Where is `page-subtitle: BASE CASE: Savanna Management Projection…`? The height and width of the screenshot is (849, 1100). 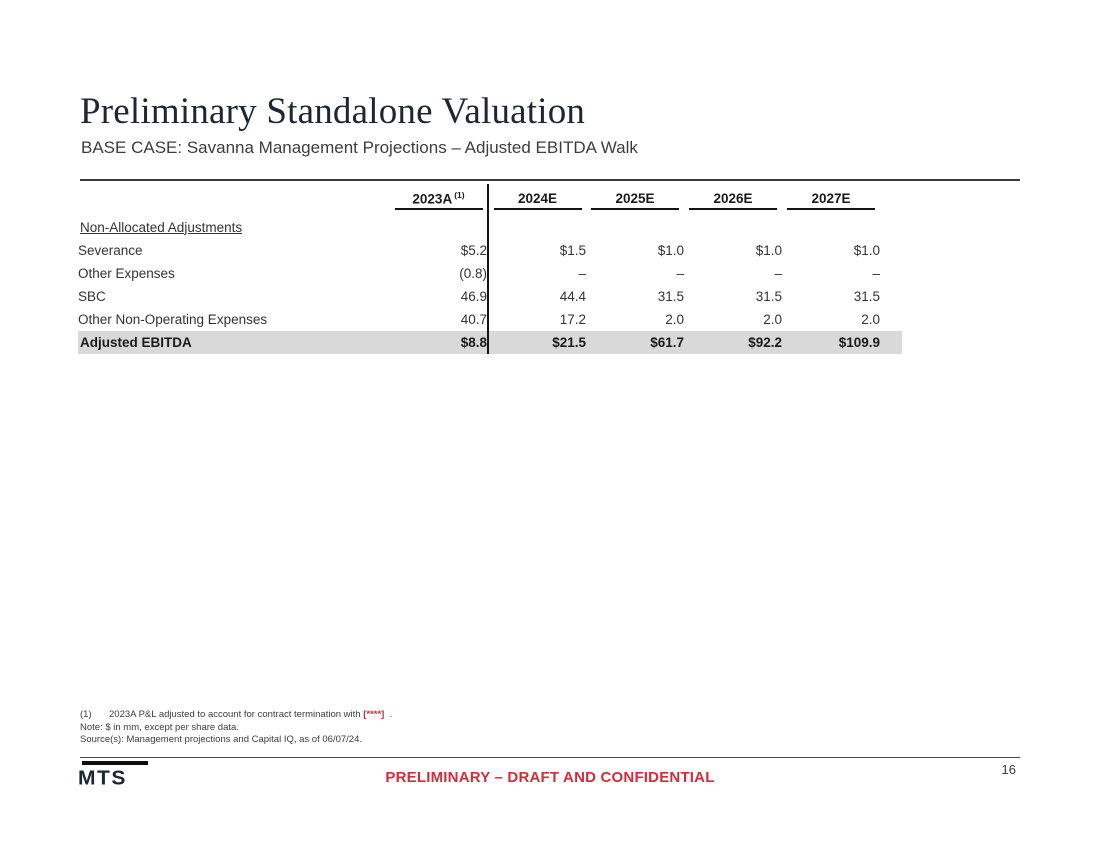
page-subtitle: BASE CASE: Savanna Management Projection… is located at coordinates (359, 147).